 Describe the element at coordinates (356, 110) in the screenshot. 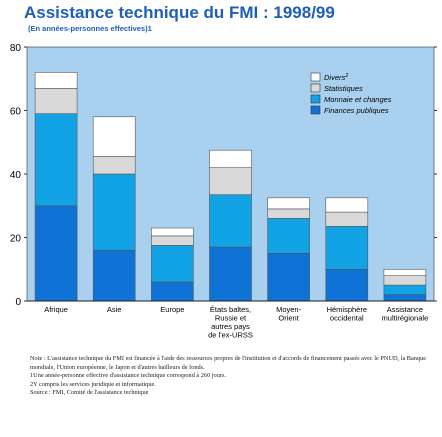

I see `legend-label-3: Finances publiques` at that location.